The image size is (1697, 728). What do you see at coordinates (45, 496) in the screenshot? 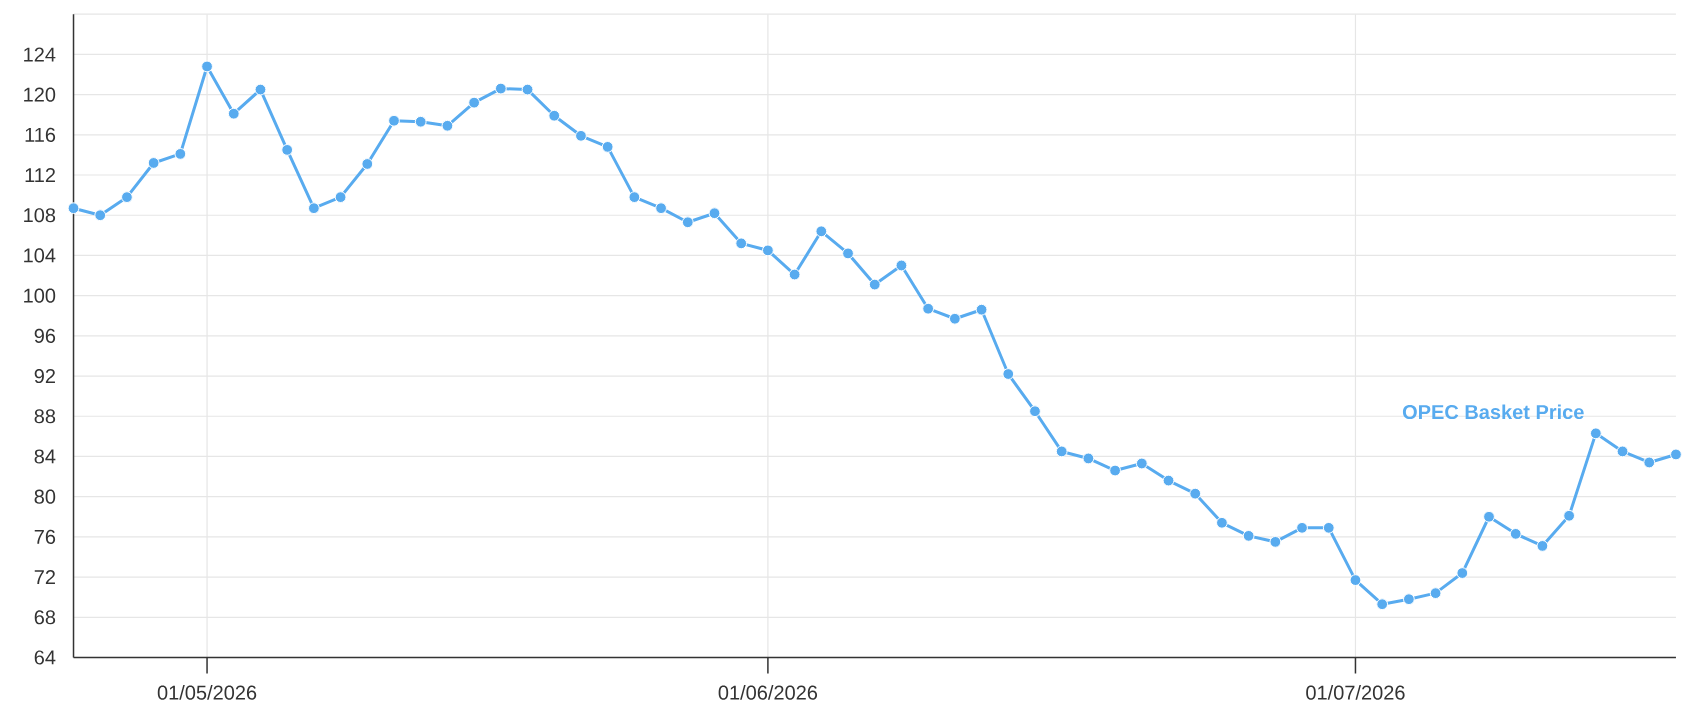
I see `y-tick-label: 80` at bounding box center [45, 496].